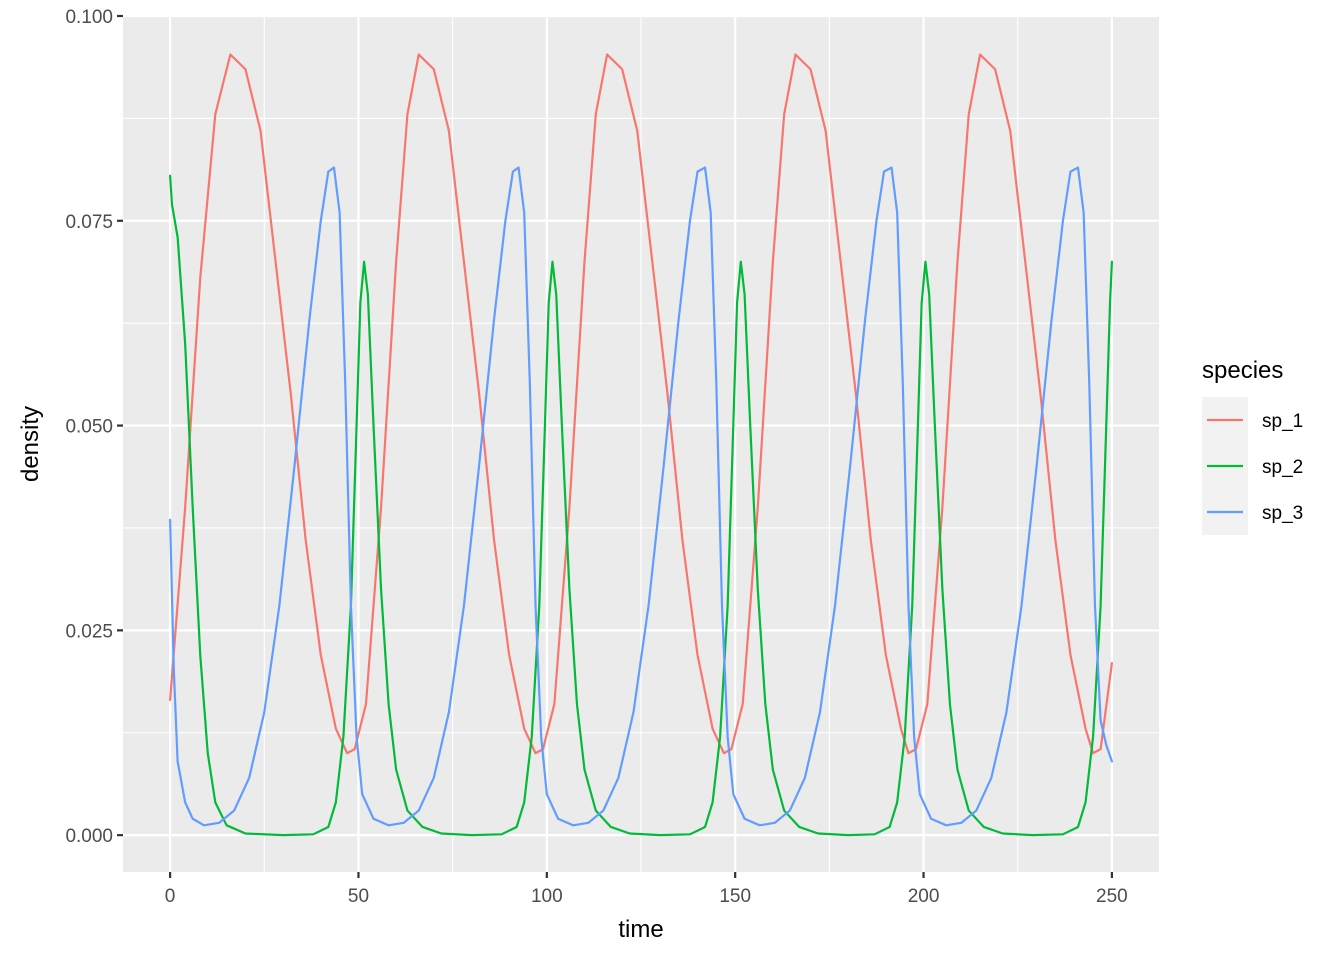  Describe the element at coordinates (358, 896) in the screenshot. I see `x-tick-label: 50` at that location.